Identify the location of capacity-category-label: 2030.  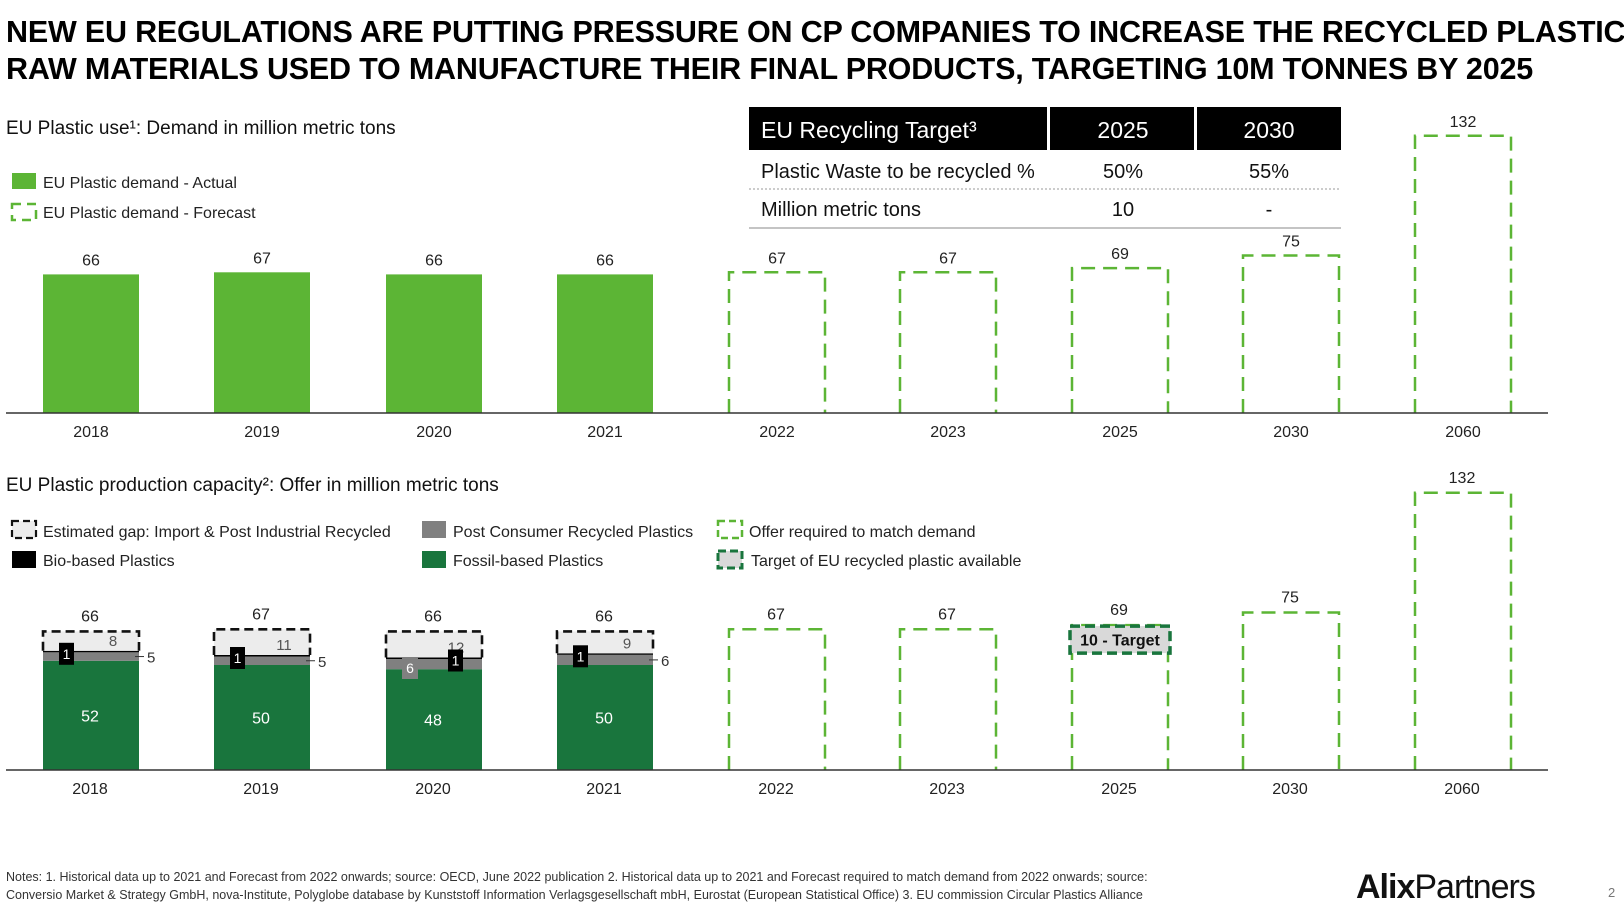
(1290, 789).